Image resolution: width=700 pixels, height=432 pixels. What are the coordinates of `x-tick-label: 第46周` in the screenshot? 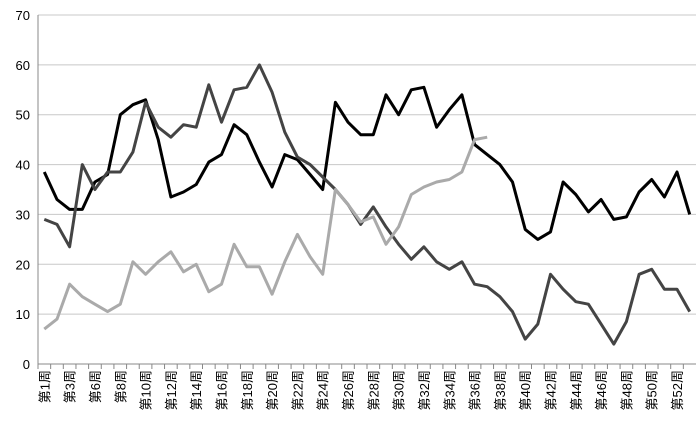 It's located at (601, 390).